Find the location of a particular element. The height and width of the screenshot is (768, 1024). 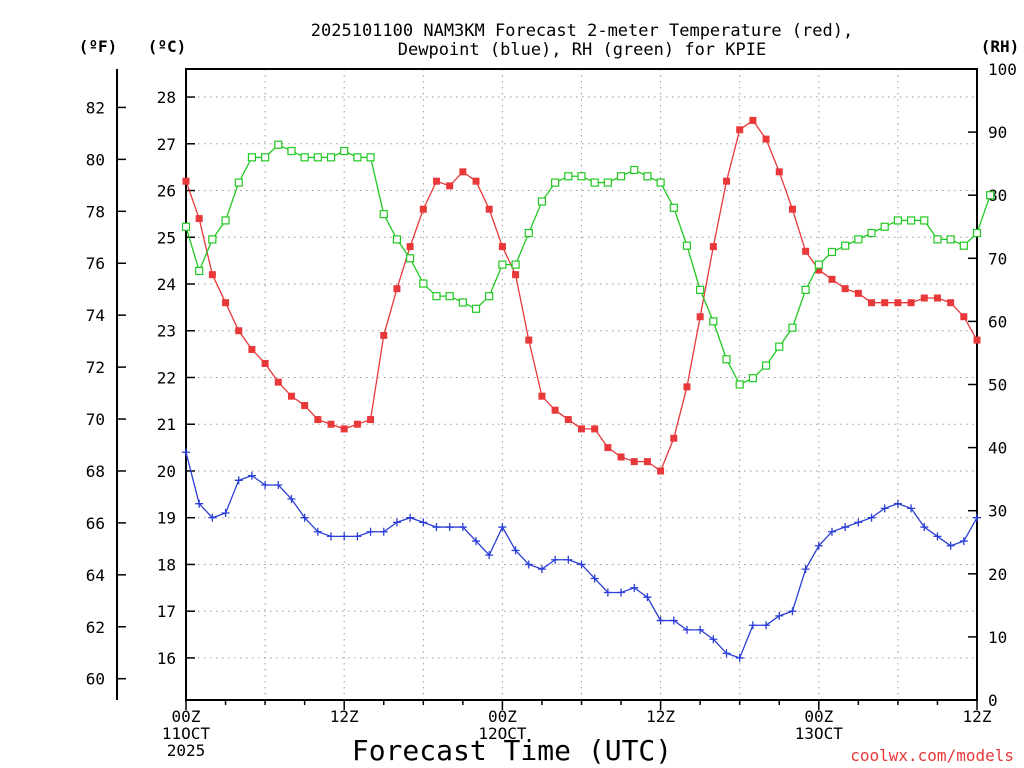

celsius-tick-label: 23 is located at coordinates (166, 331).